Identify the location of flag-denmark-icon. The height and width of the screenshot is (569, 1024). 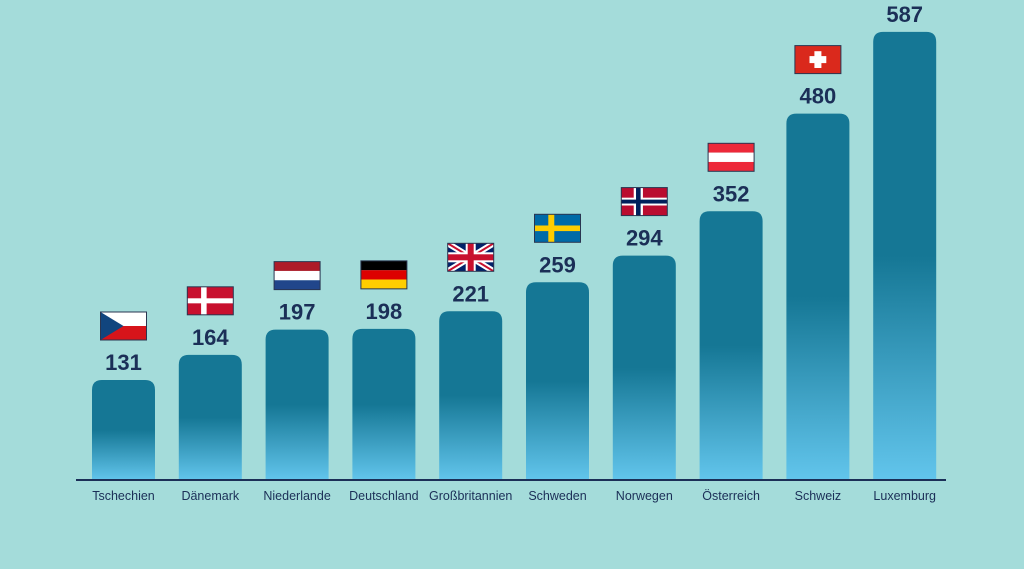
(210, 301).